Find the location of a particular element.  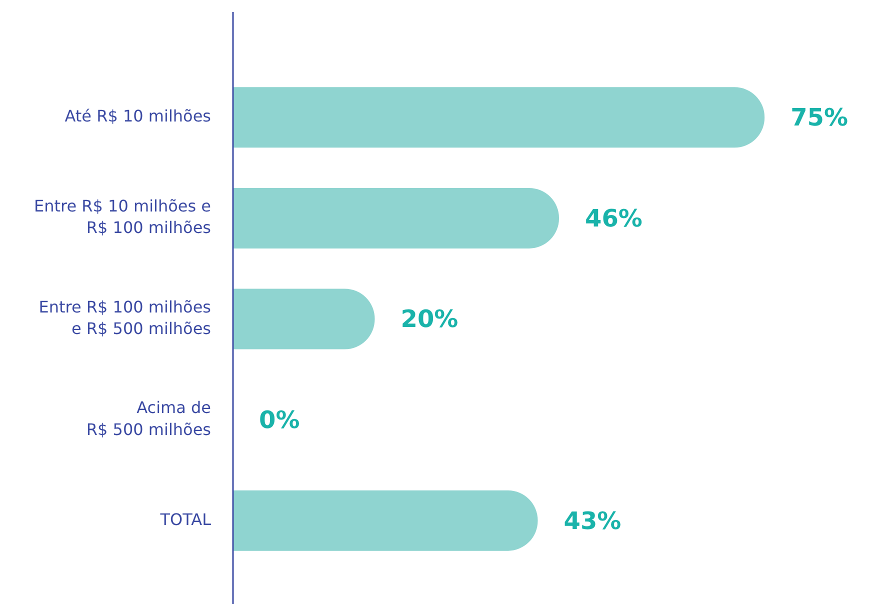

y-tick-label: Acima de R$ 500 milhões is located at coordinates (148, 418).